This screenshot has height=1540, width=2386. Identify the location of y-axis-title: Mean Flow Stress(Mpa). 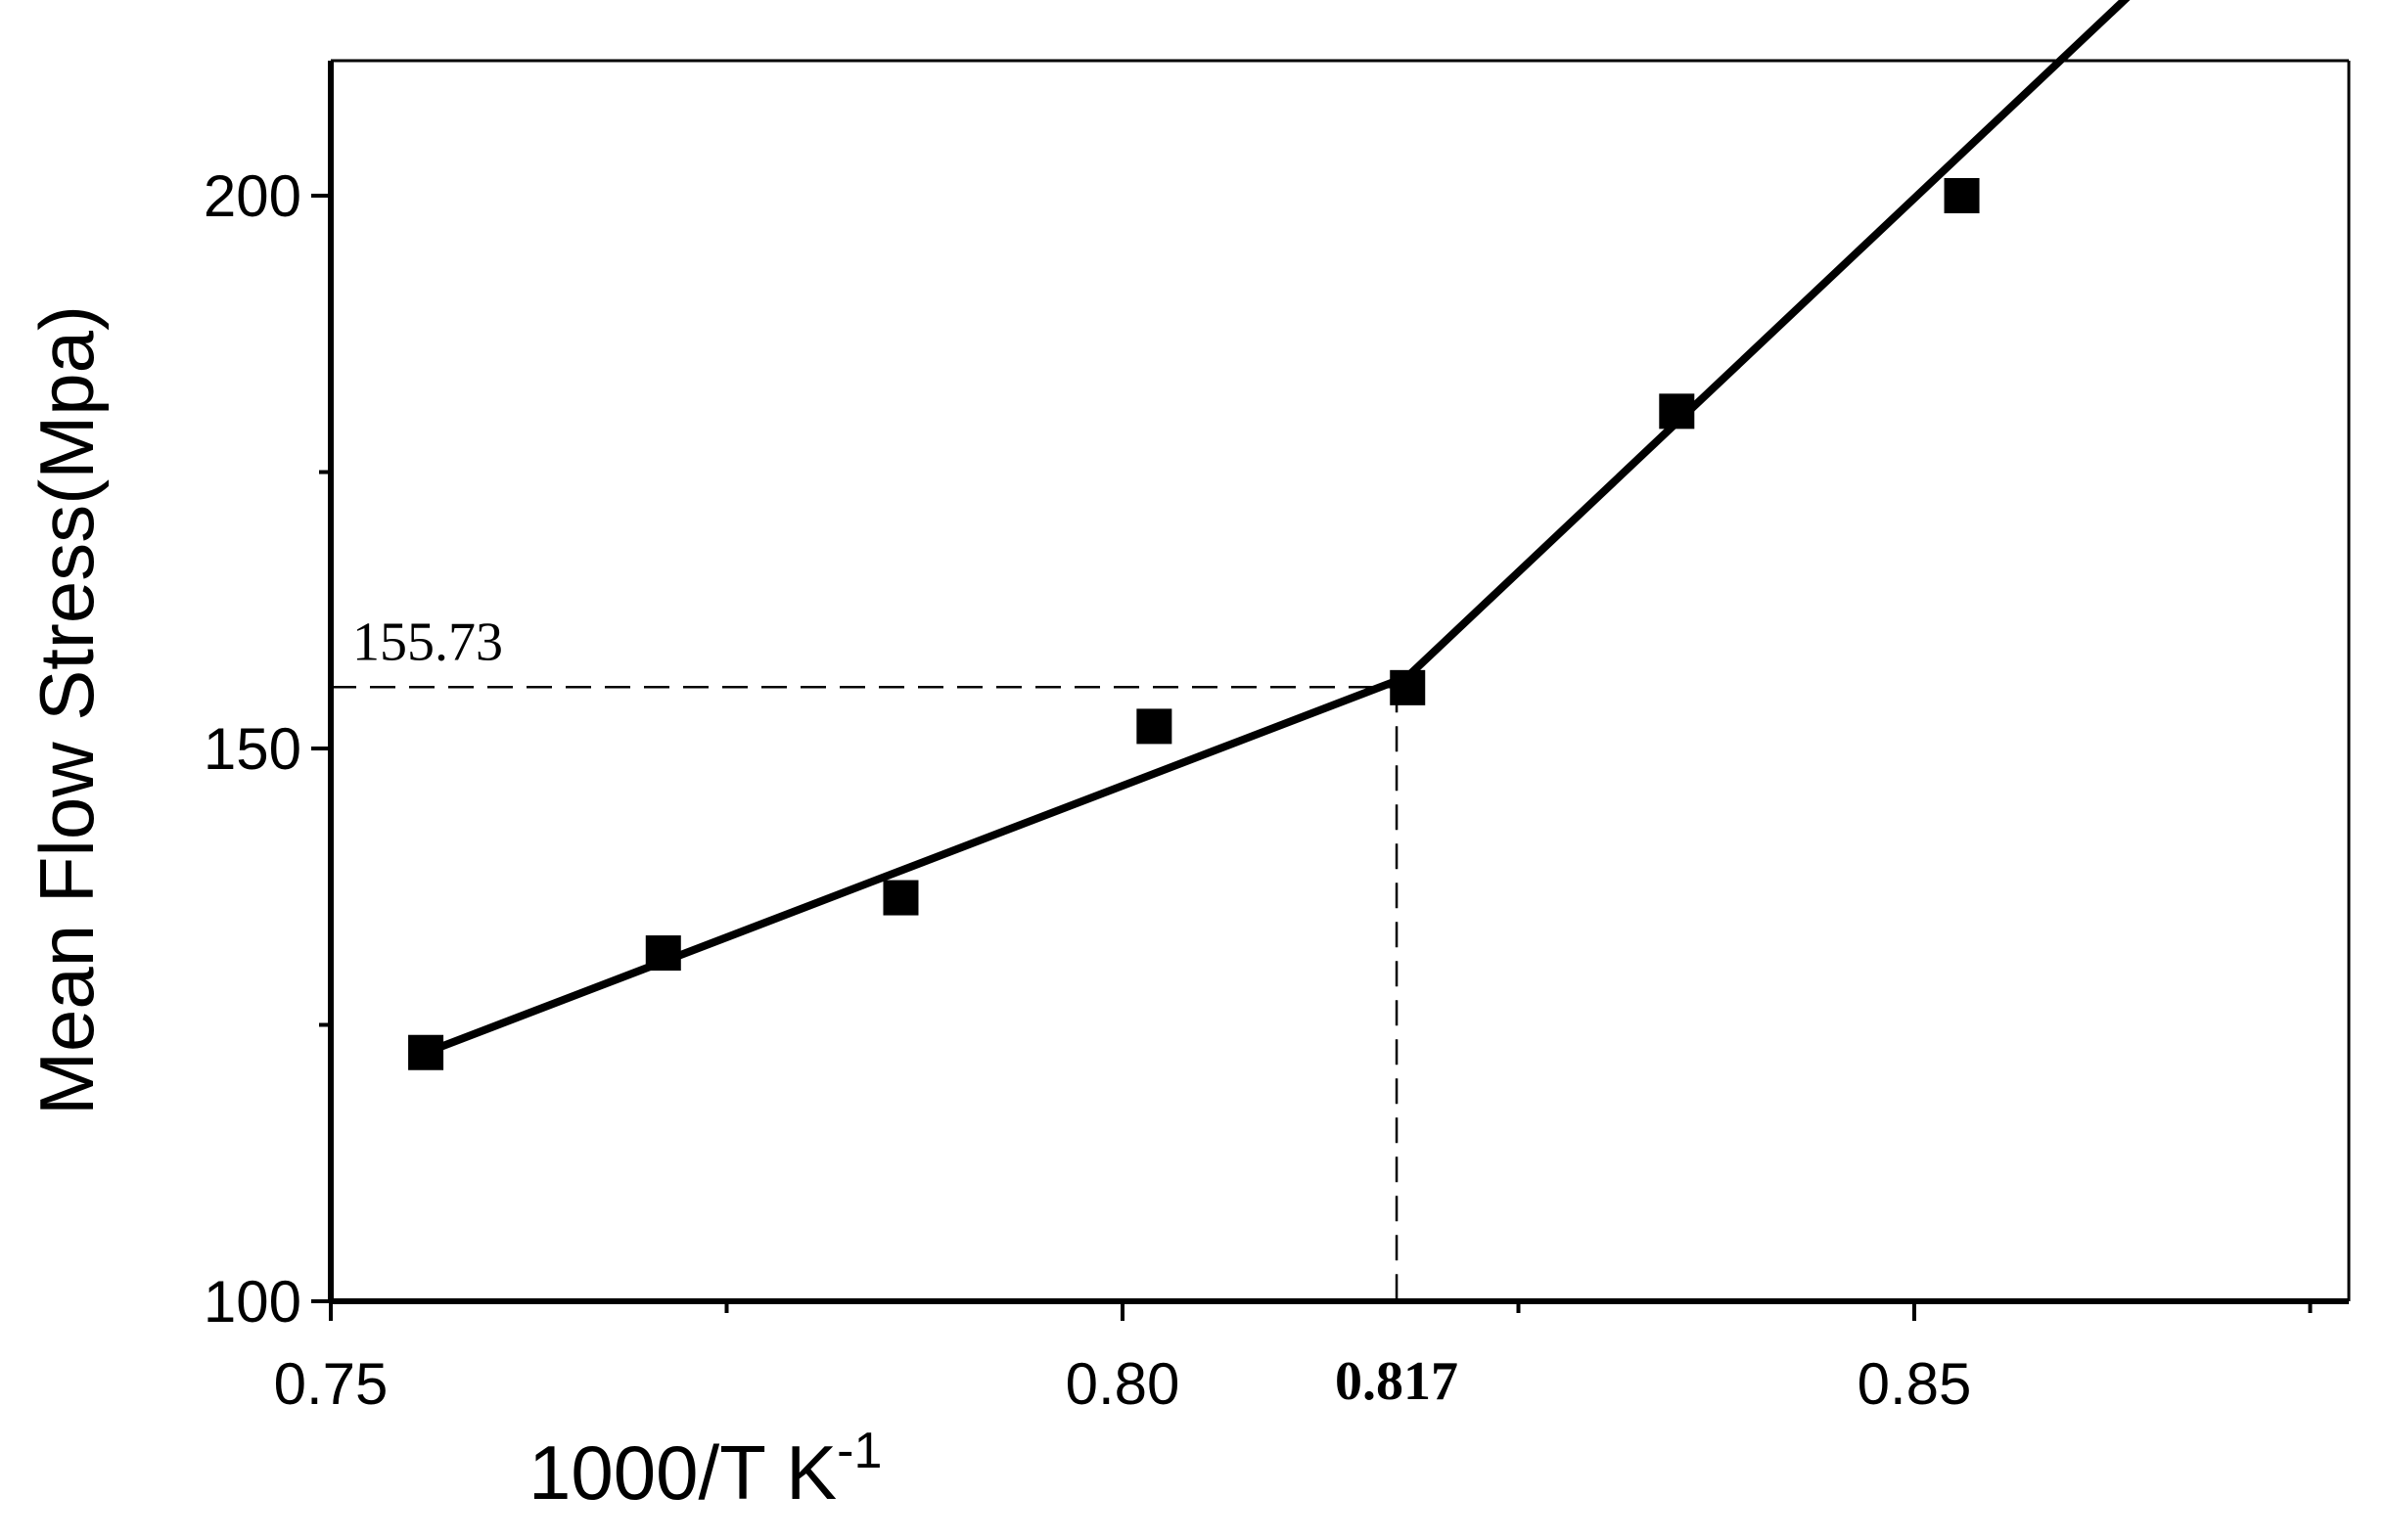
(66, 710).